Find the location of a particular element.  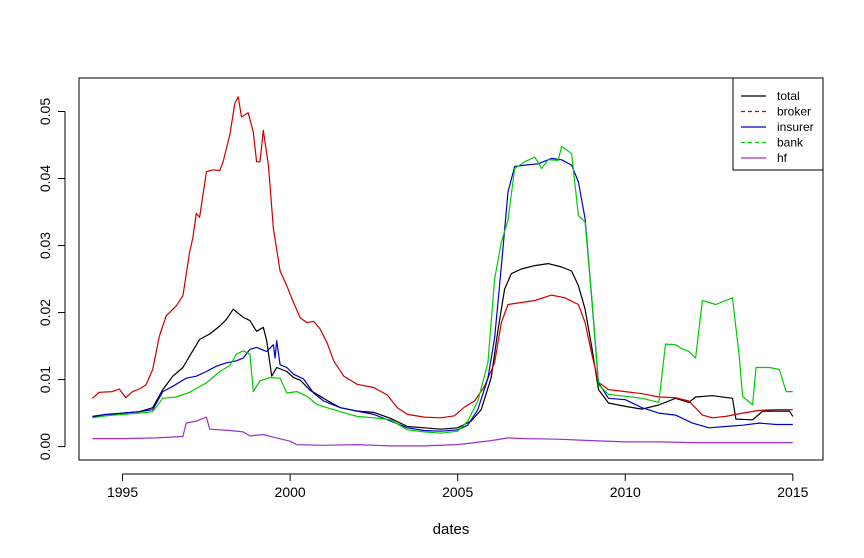

y-tick-label: 0.01 is located at coordinates (45, 379).